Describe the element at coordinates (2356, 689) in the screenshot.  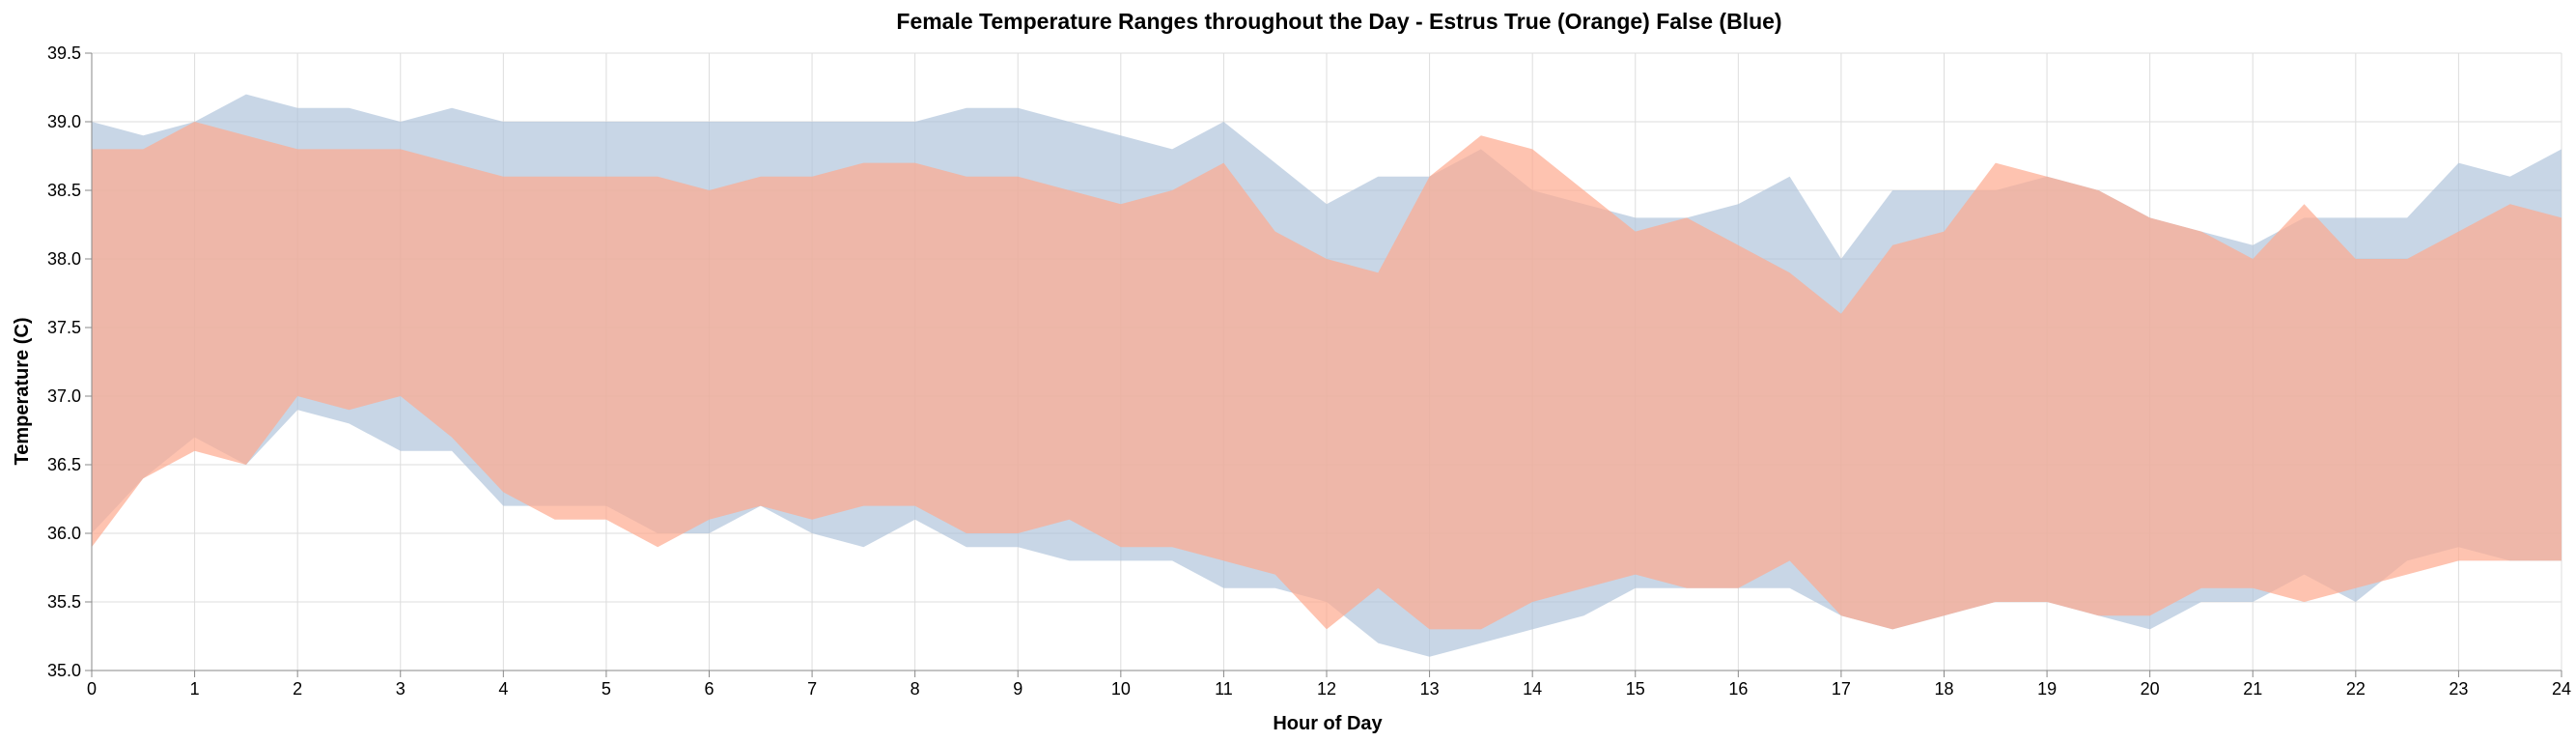
I see `x-tick-label: 22` at that location.